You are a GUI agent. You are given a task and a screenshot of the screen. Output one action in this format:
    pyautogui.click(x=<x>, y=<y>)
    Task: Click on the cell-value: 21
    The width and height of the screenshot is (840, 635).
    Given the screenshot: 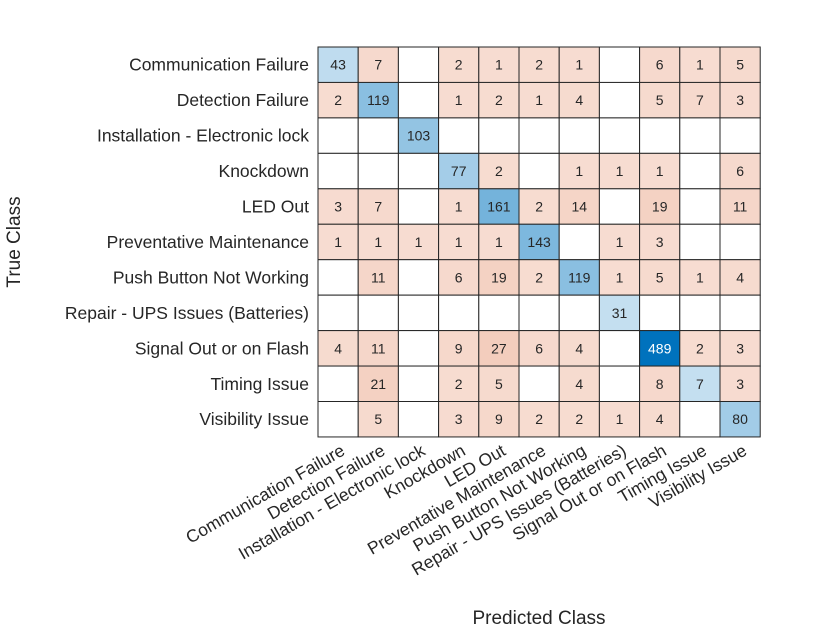 What is the action you would take?
    pyautogui.click(x=379, y=384)
    